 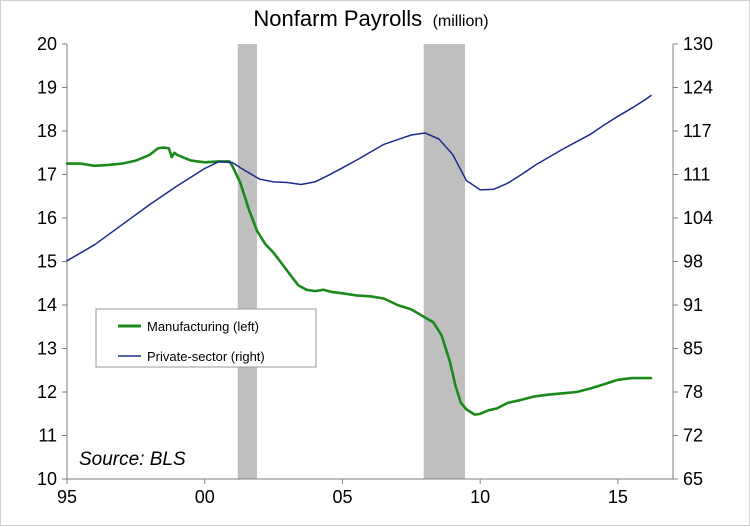 What do you see at coordinates (698, 88) in the screenshot?
I see `right-tick-label: 124` at bounding box center [698, 88].